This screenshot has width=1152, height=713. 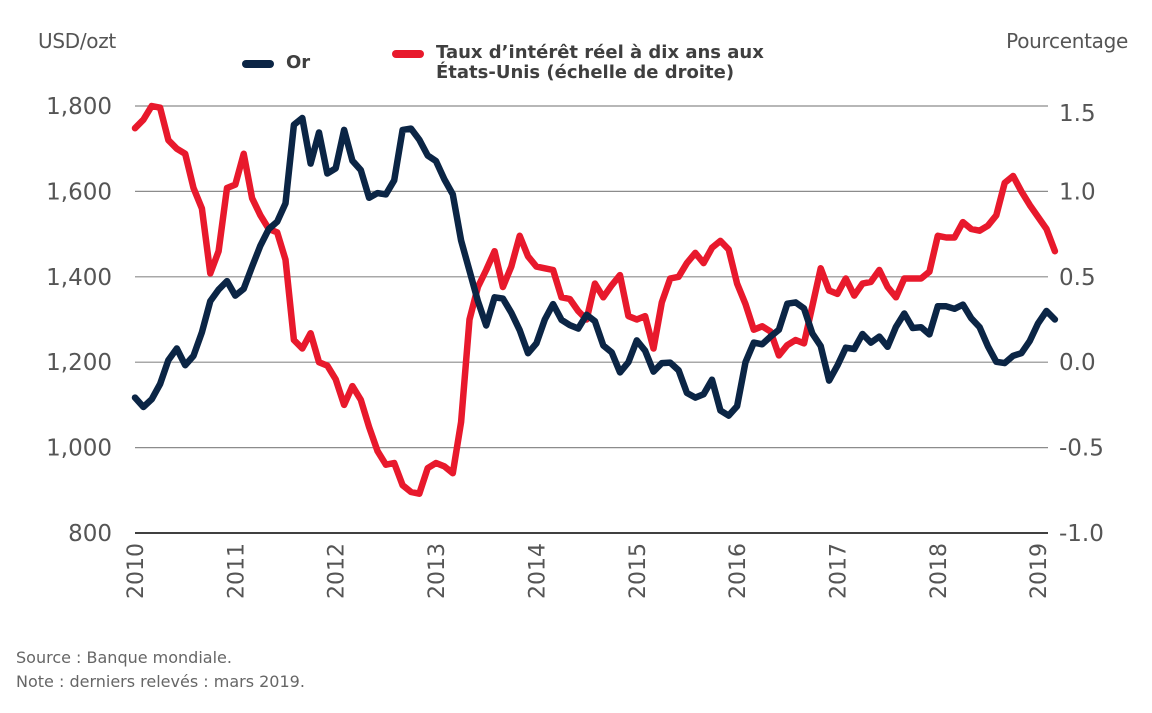 I want to click on right-tick-label: 0.0, so click(x=1077, y=363).